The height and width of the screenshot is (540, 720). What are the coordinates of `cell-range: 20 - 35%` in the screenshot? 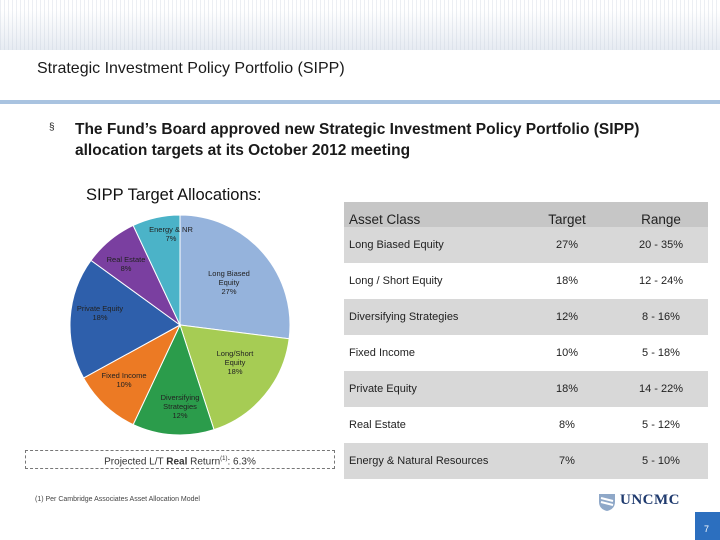 It's located at (661, 245).